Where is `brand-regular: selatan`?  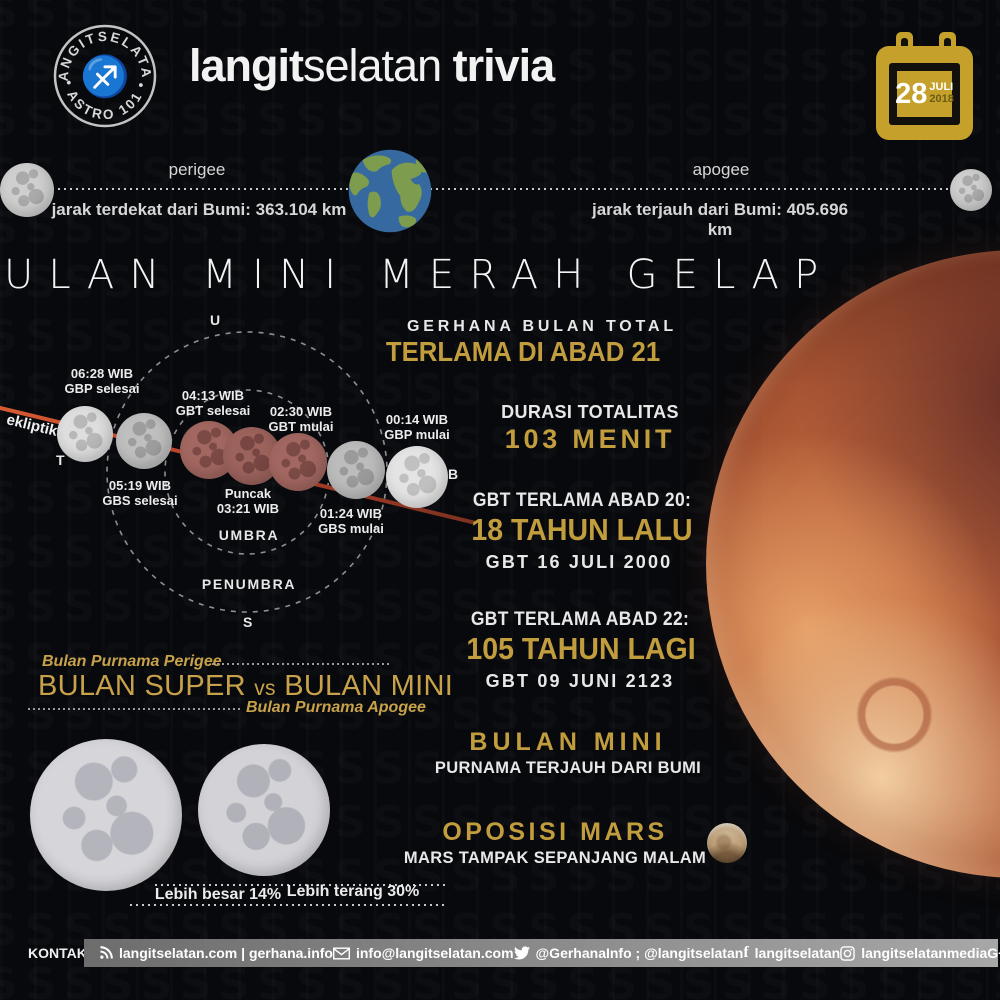
brand-regular: selatan is located at coordinates (372, 65).